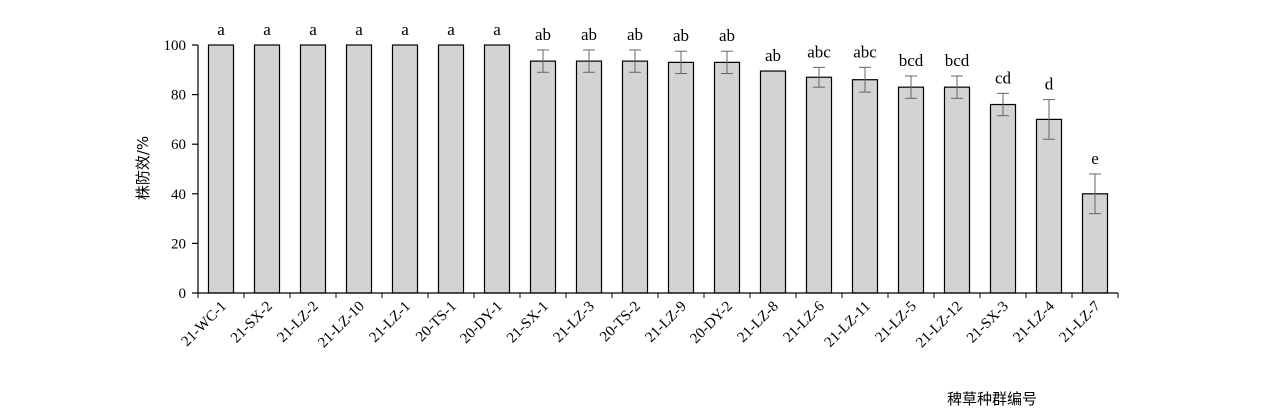  Describe the element at coordinates (773, 55) in the screenshot. I see `significance-letter-21-LZ-8: ab` at that location.